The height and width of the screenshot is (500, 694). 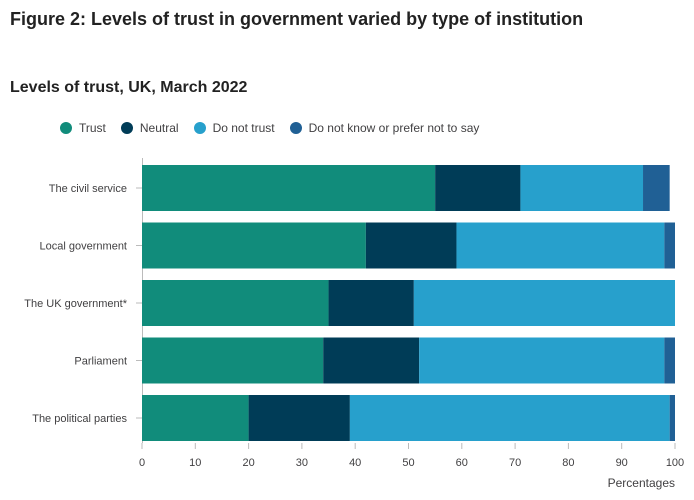 I want to click on y-tick-label-the-political-parties: The political parties, so click(x=79, y=419).